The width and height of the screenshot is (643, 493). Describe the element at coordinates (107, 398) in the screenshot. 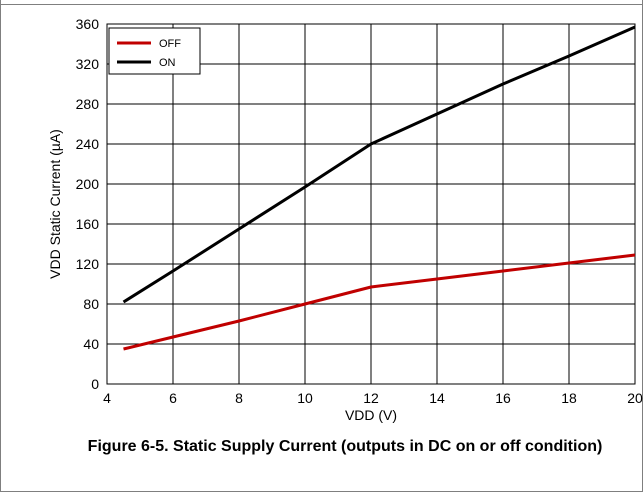

I see `x-tick-label: 4` at that location.